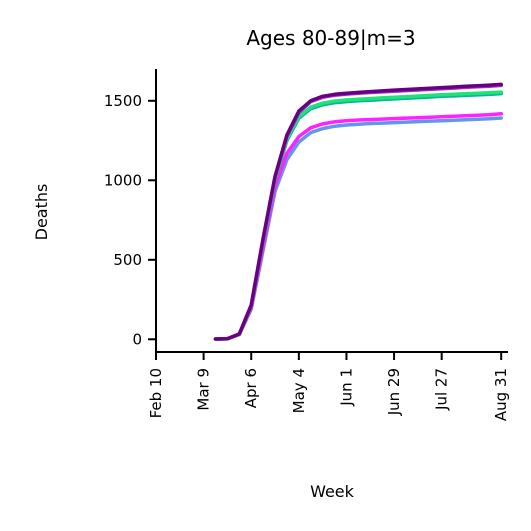  What do you see at coordinates (330, 38) in the screenshot?
I see `chart-title: Ages 80-89|m=3` at bounding box center [330, 38].